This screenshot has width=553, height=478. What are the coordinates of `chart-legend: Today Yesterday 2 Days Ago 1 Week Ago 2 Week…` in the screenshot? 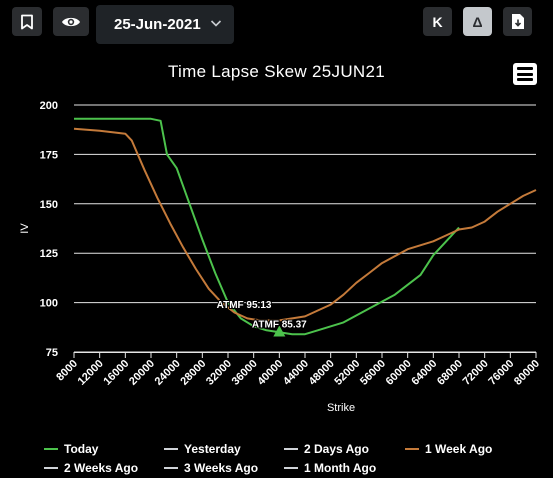 It's located at (276, 455).